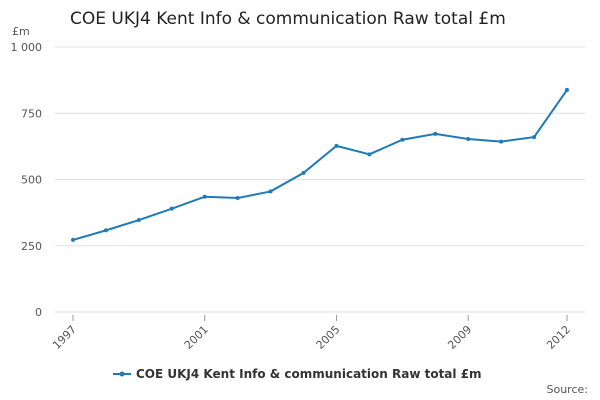  What do you see at coordinates (196, 337) in the screenshot?
I see `x-tick-label: 2001` at bounding box center [196, 337].